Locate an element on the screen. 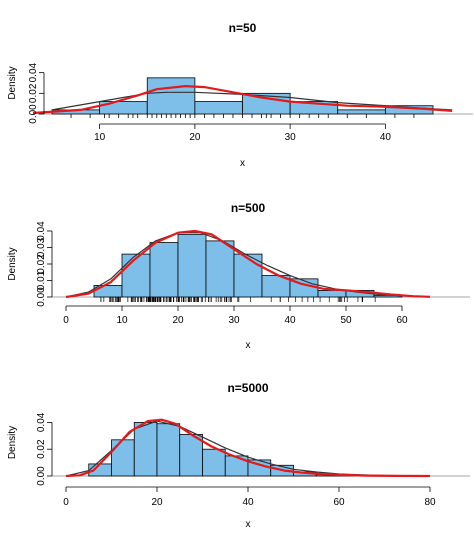  chart-title: n=5000 is located at coordinates (247, 388).